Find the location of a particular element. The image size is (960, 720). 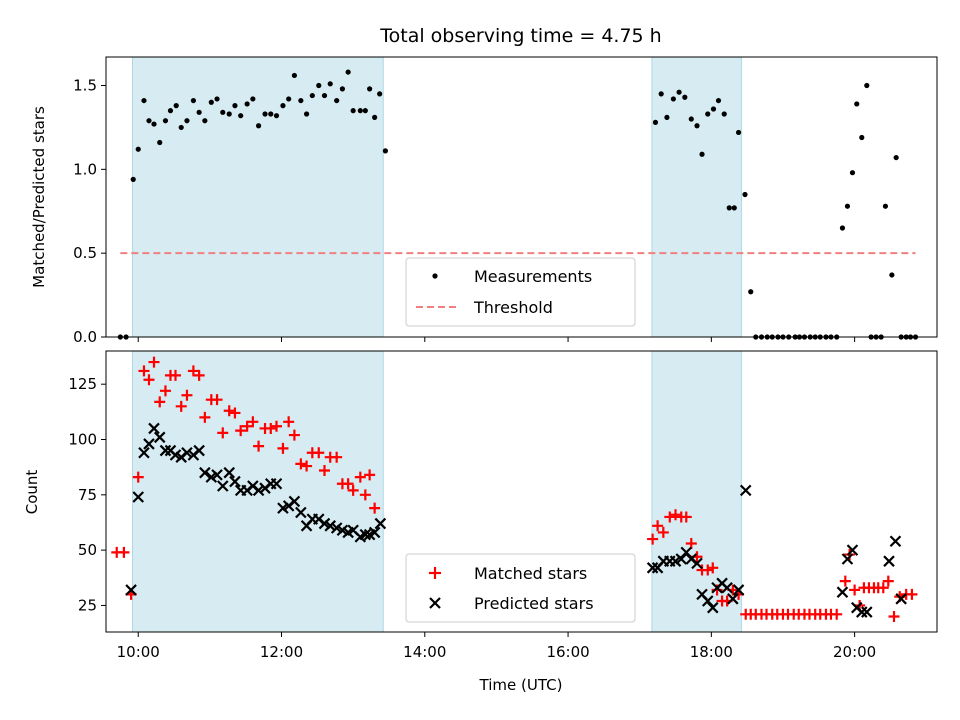

bottom-shaded-interval is located at coordinates (696, 491).